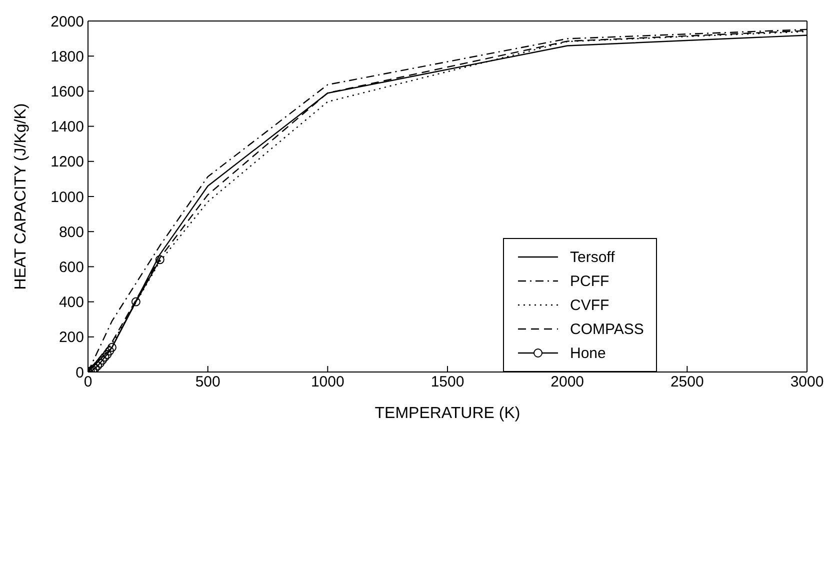  I want to click on x-axis-title: TEMPERATURE (K), so click(447, 413).